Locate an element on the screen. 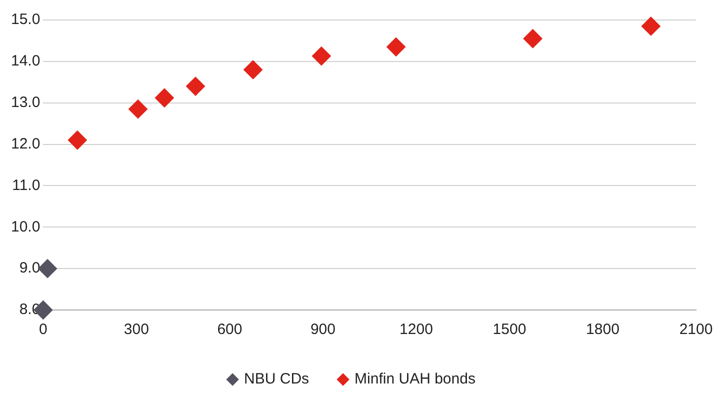  x-tick-label: 0 is located at coordinates (43, 329).